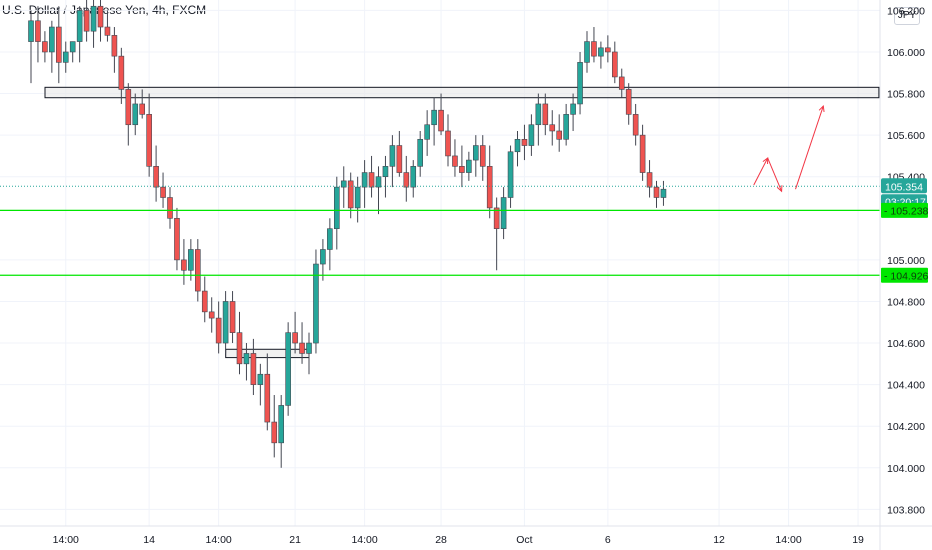 This screenshot has width=932, height=550. What do you see at coordinates (906, 427) in the screenshot?
I see `y-tick-label: 104.200` at bounding box center [906, 427].